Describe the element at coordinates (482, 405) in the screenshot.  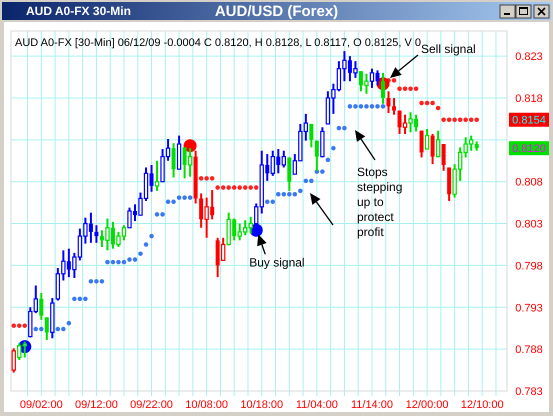
I see `x-tick-label: 12/10:00` at that location.